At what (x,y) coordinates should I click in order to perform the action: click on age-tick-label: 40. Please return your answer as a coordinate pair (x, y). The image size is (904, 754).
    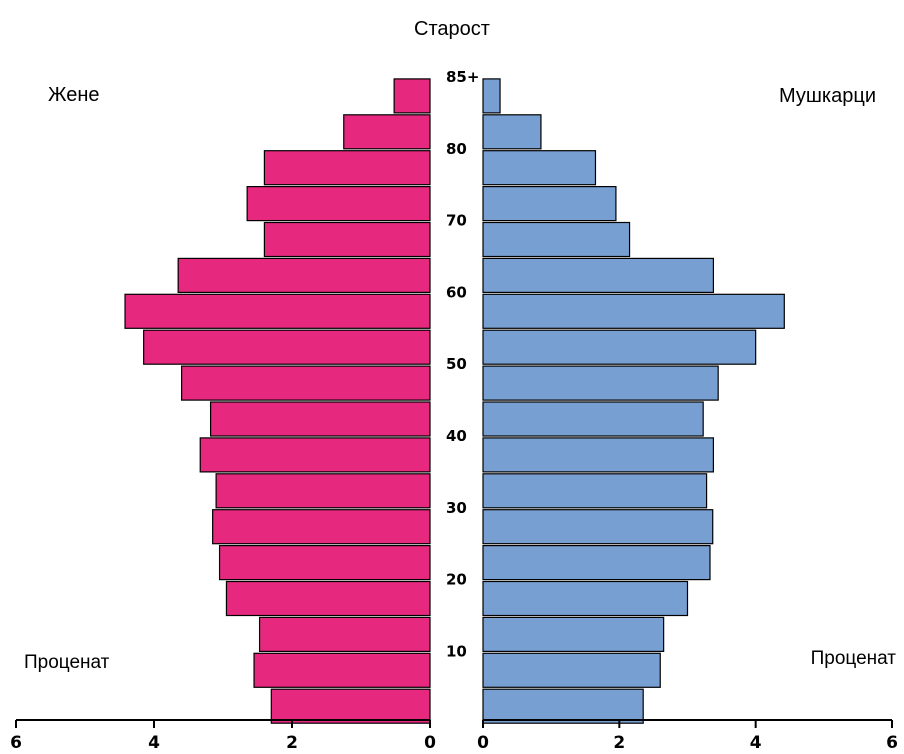
    Looking at the image, I should click on (456, 436).